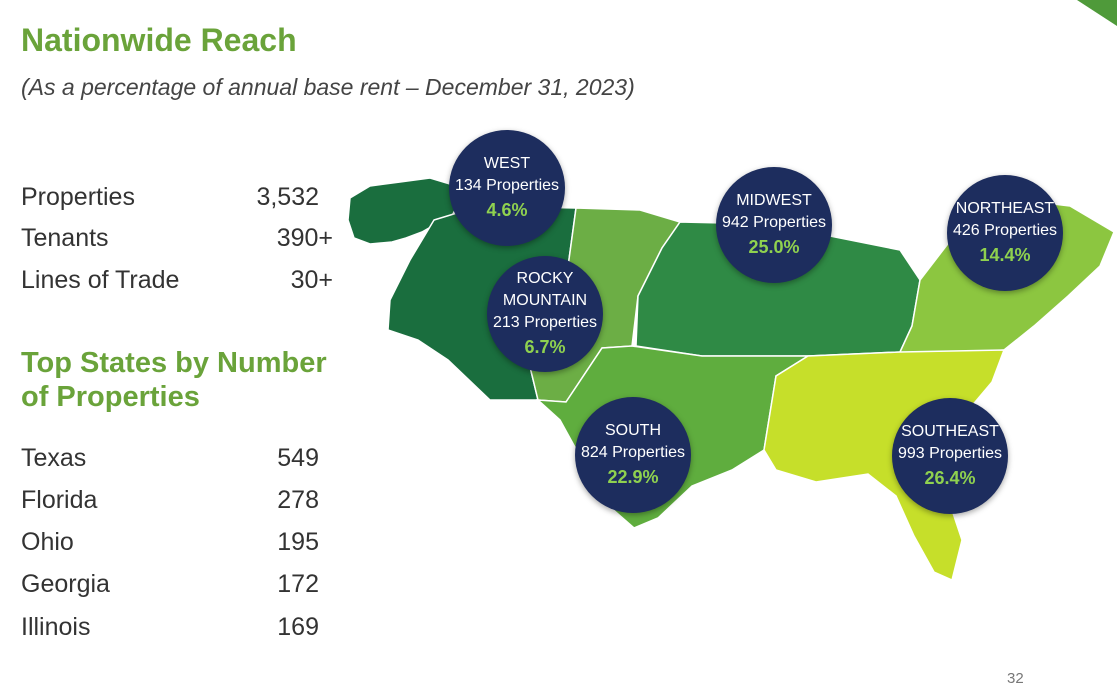  What do you see at coordinates (177, 461) in the screenshot?
I see `state-row-texas: Texas 549` at bounding box center [177, 461].